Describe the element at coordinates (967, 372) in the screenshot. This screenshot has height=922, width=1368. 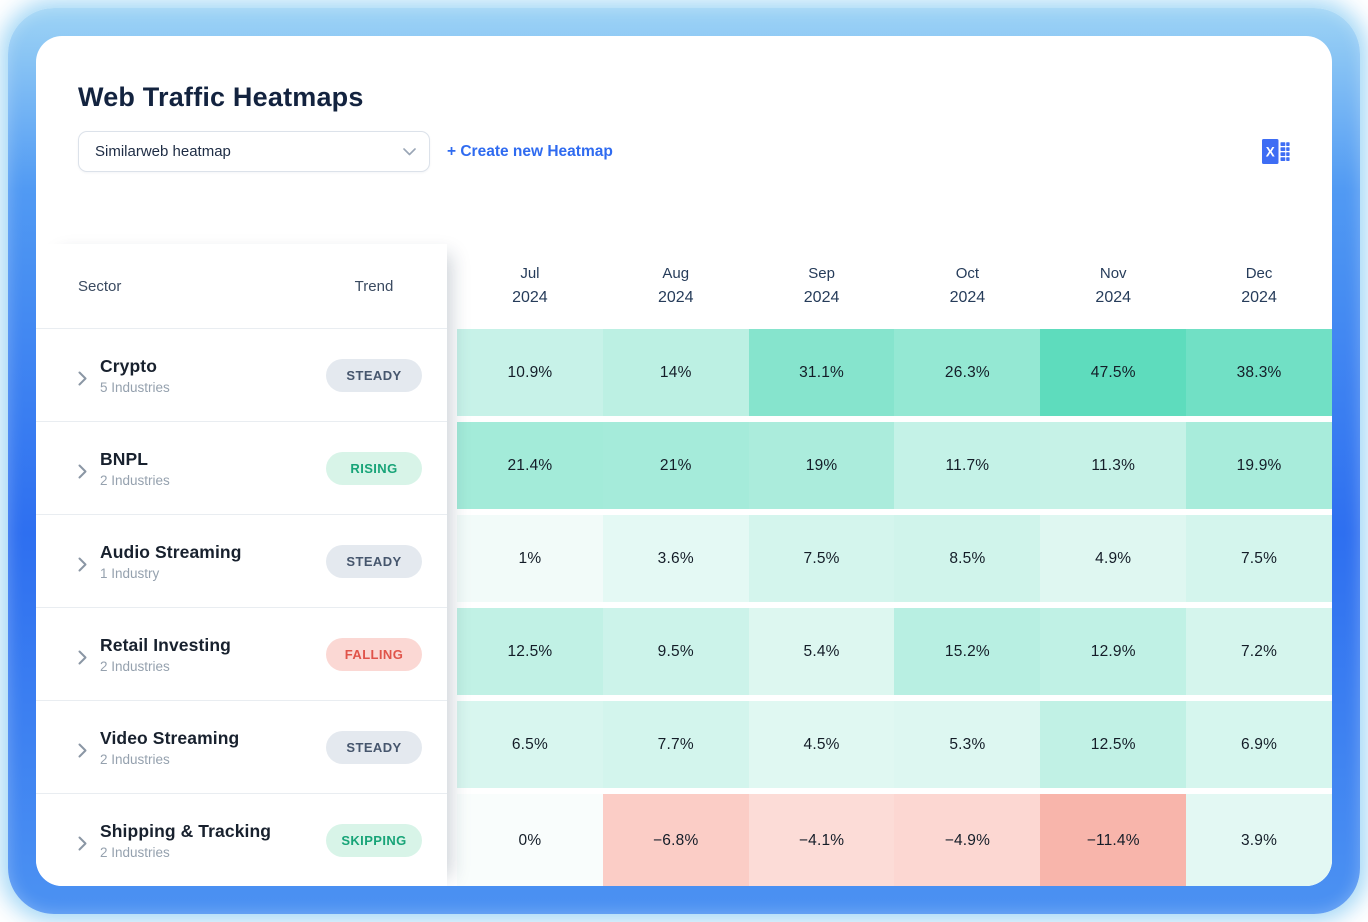
I see `heat-cell: 26.3%` at that location.